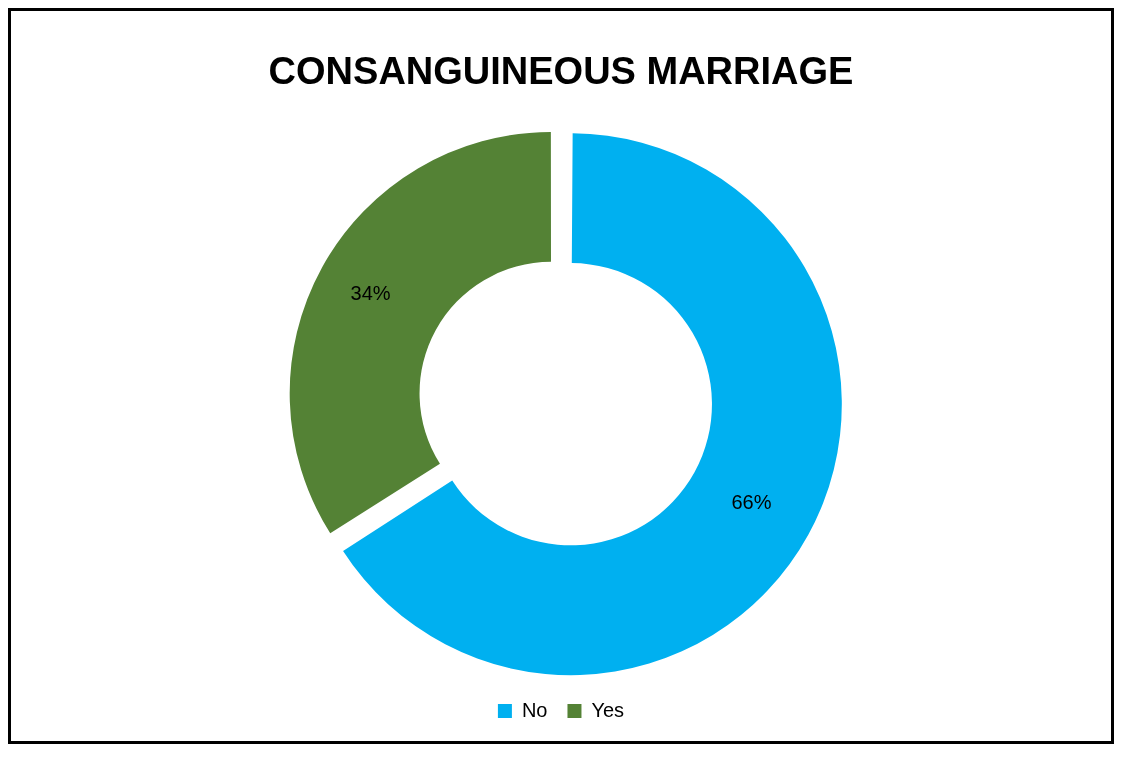  I want to click on data-label: 34%, so click(370, 292).